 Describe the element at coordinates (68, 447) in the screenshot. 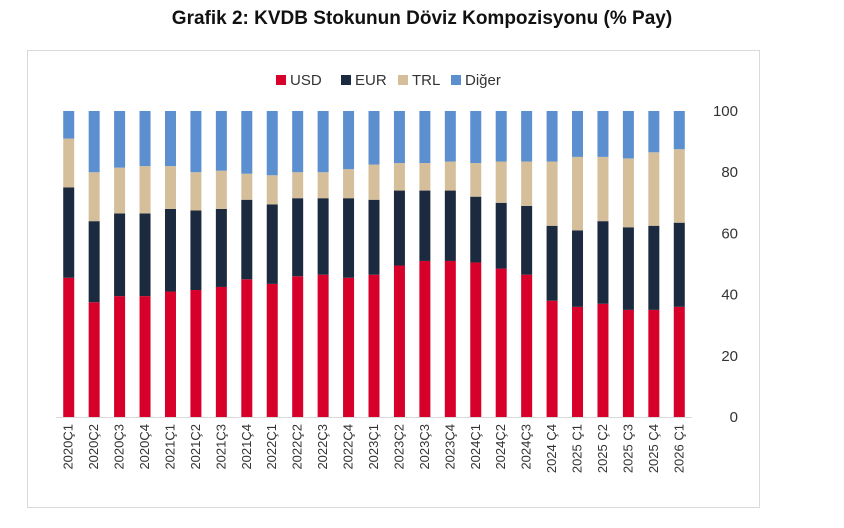

I see `x-tick-label: 2020Ç1` at that location.